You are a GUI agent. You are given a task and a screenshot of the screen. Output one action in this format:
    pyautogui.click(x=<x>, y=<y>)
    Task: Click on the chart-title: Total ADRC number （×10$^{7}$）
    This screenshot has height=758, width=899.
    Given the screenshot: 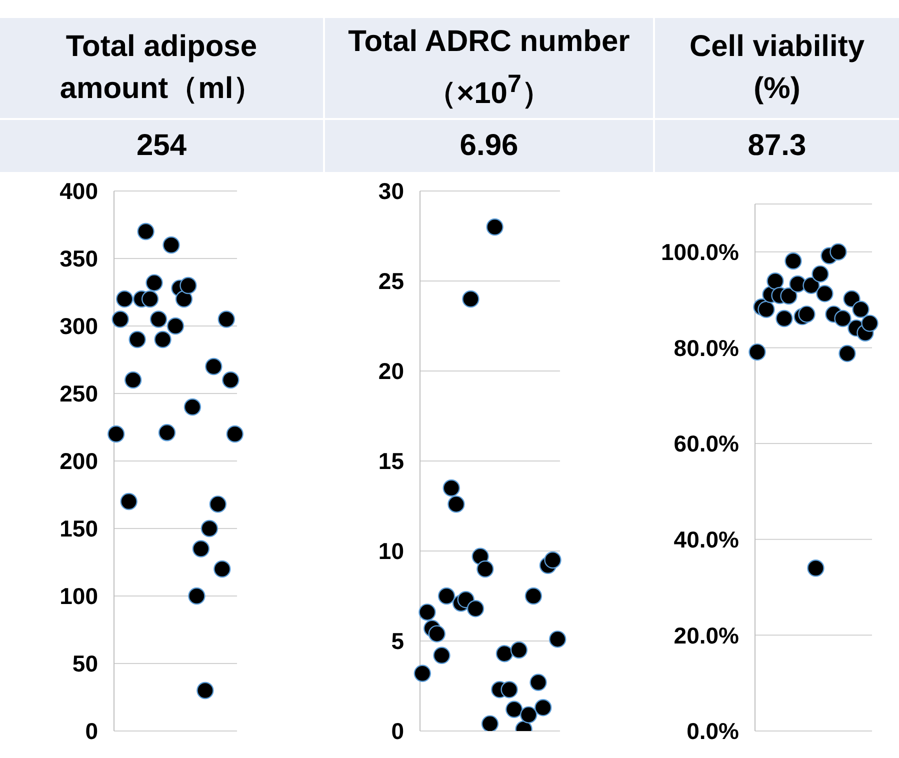 What is the action you would take?
    pyautogui.click(x=489, y=68)
    